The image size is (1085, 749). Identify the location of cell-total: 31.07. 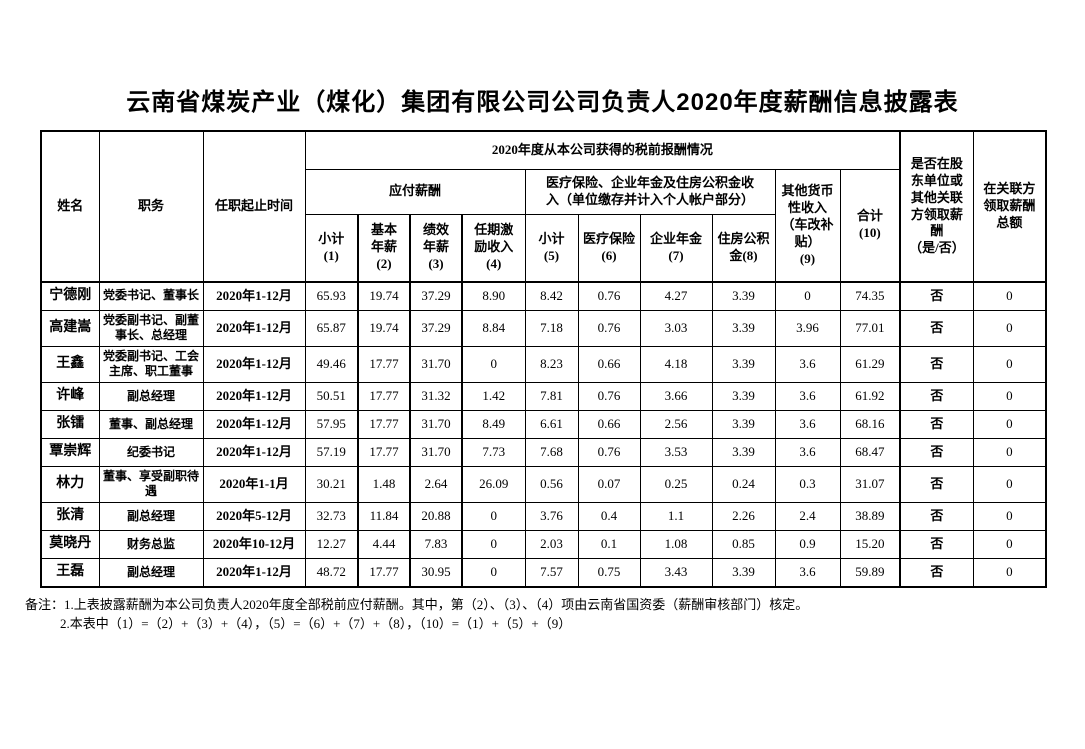
(870, 484).